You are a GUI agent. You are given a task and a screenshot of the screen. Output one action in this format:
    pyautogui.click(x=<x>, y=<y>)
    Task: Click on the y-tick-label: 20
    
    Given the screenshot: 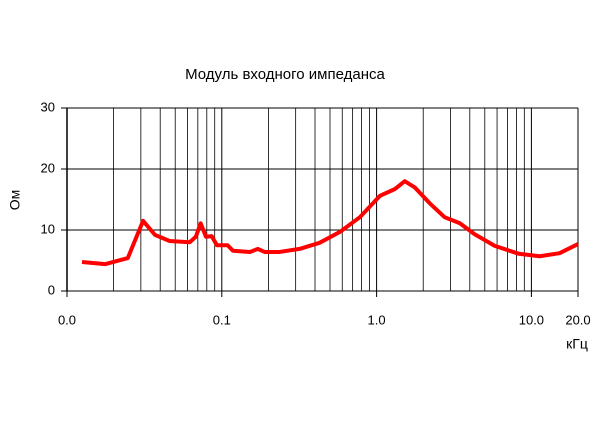 What is the action you would take?
    pyautogui.click(x=48, y=167)
    